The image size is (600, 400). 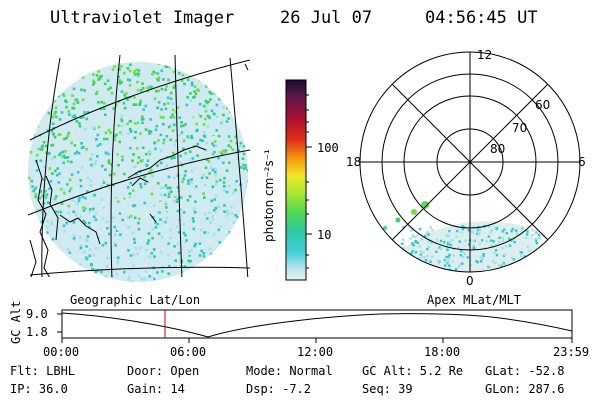 What do you see at coordinates (142, 18) in the screenshot?
I see `instrument-title: Ultraviolet Imager` at bounding box center [142, 18].